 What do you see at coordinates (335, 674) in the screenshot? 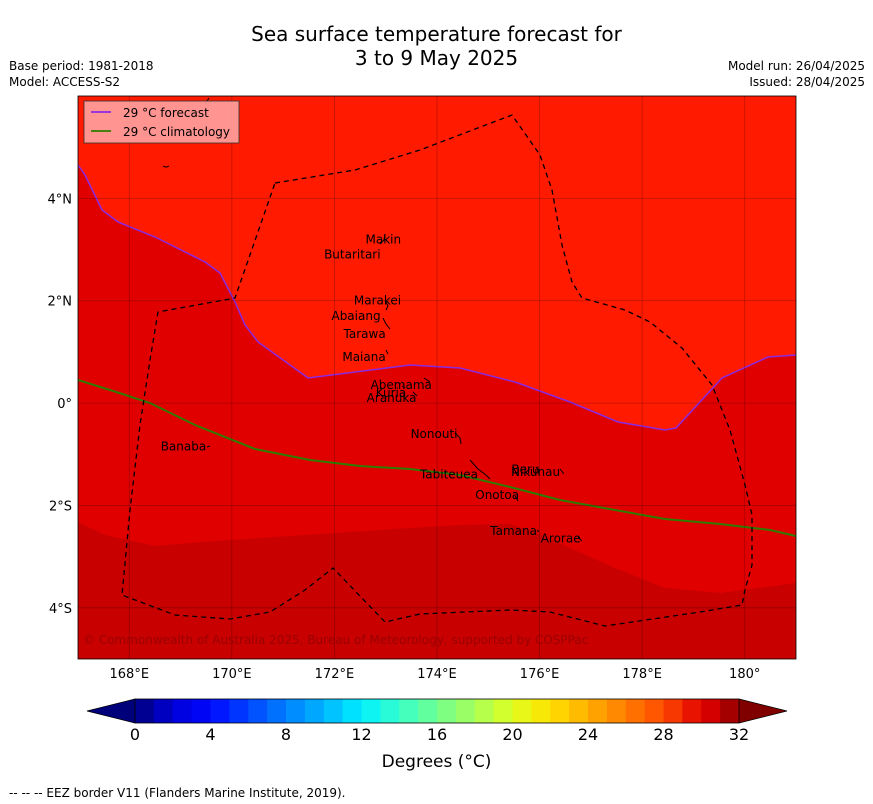
I see `lon-tick-label: 172°E` at bounding box center [335, 674].